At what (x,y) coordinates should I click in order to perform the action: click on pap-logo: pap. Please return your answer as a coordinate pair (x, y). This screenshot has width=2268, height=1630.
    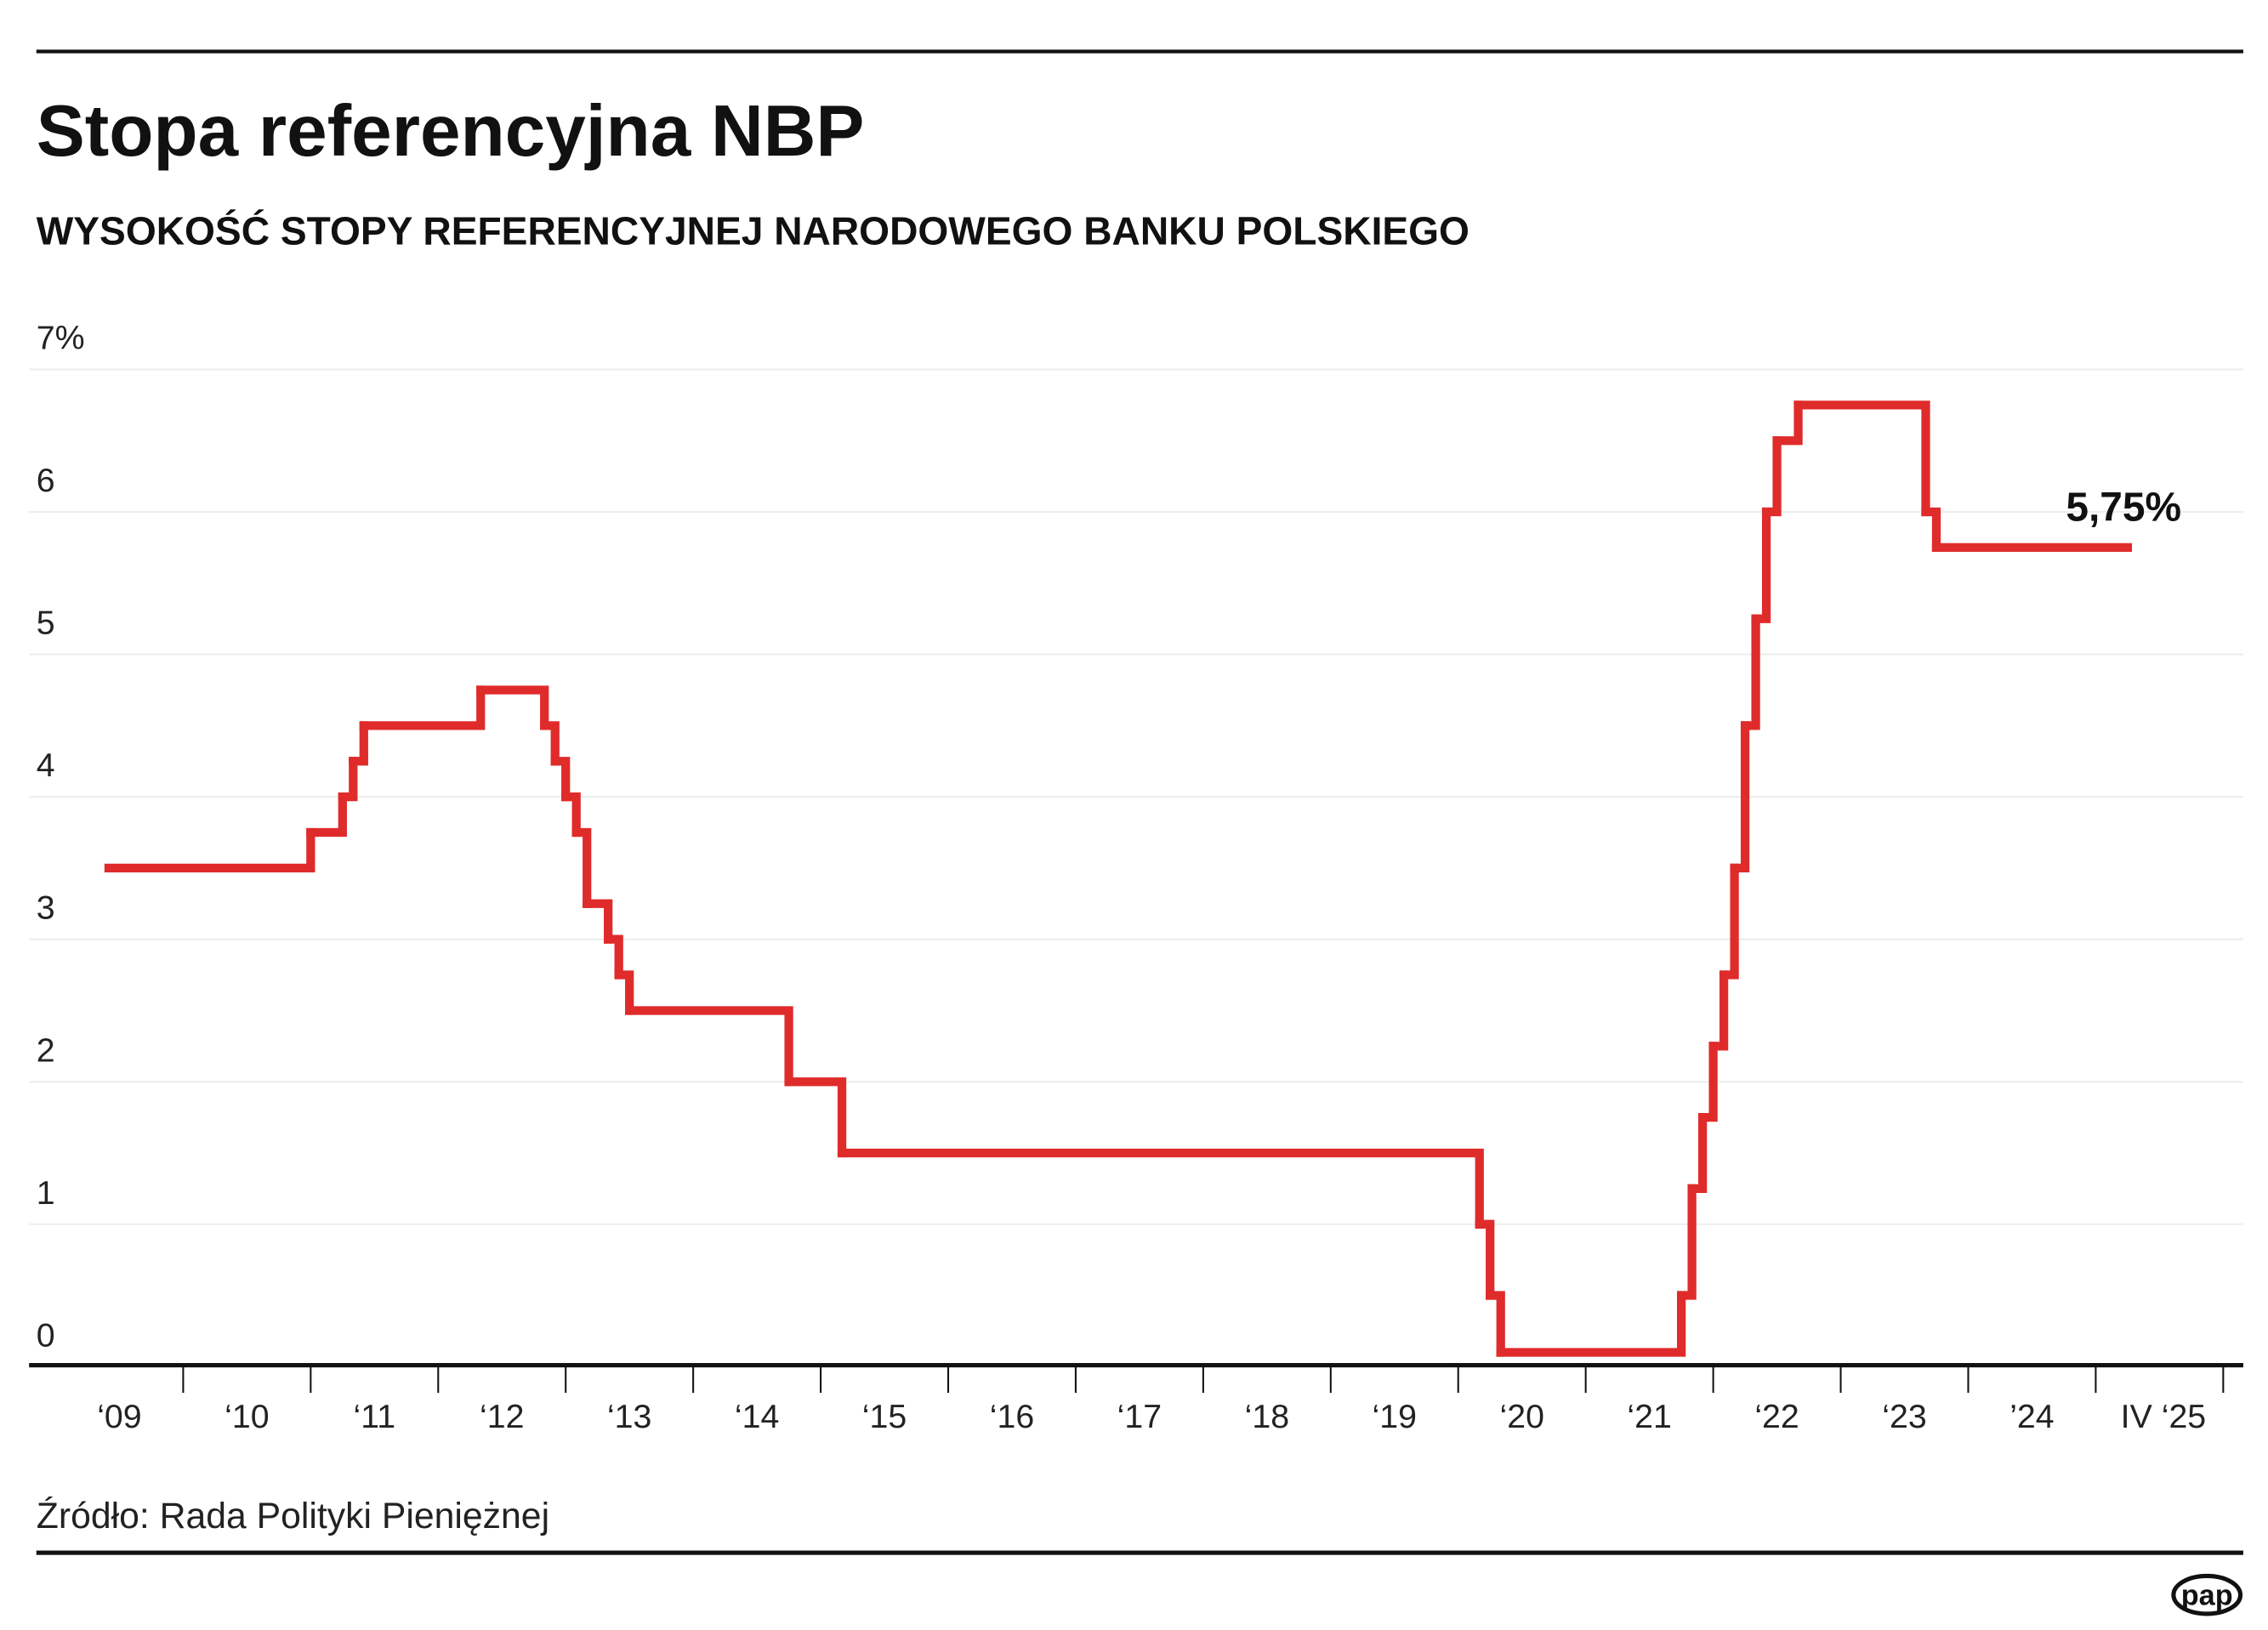
    Looking at the image, I should click on (2207, 1594).